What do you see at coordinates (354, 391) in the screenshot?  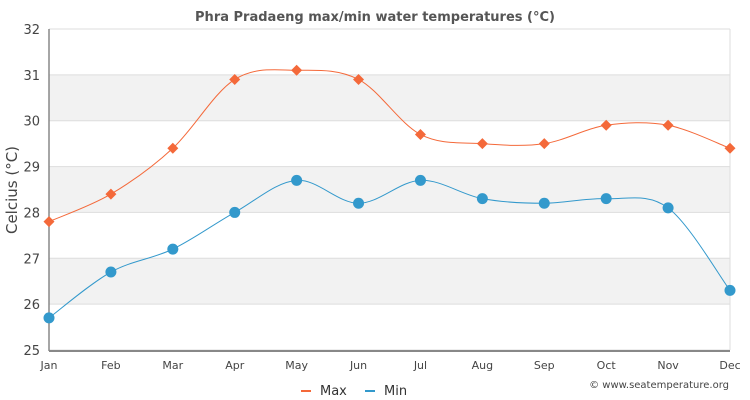 I see `legend: Max Min` at bounding box center [354, 391].